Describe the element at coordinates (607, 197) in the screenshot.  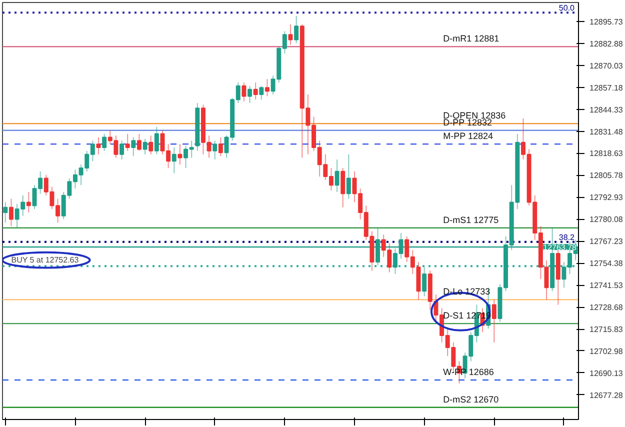
I see `y-tick-label: 12792.93` at that location.